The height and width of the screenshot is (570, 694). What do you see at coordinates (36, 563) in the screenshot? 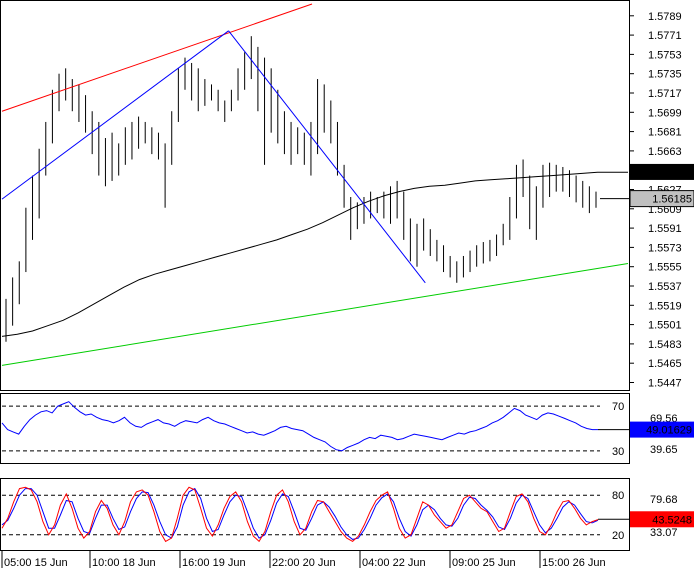
I see `time-tick-label: 05:00 15 Jun` at bounding box center [36, 563].